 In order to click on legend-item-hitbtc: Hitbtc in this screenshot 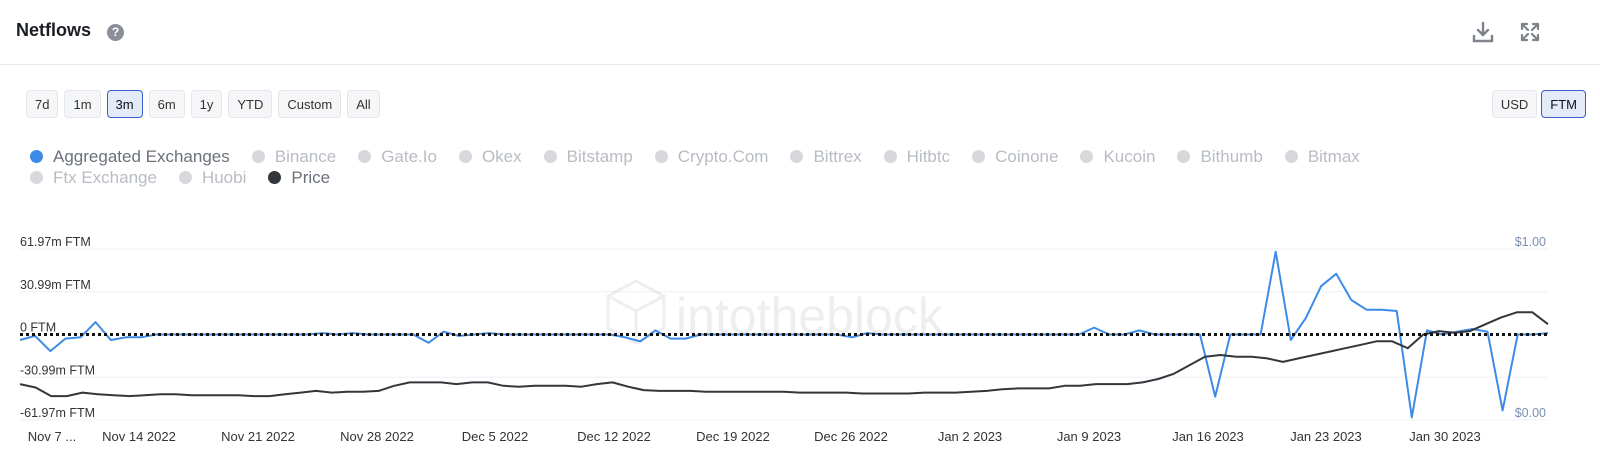, I will do `click(917, 156)`.